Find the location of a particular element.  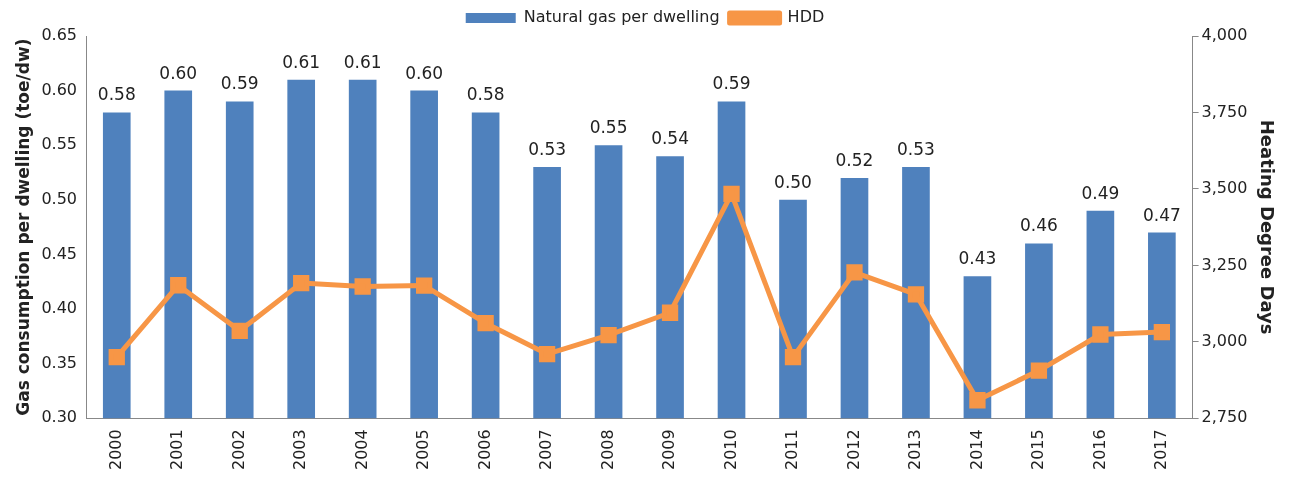

x-tick-label: 2008 is located at coordinates (607, 449).